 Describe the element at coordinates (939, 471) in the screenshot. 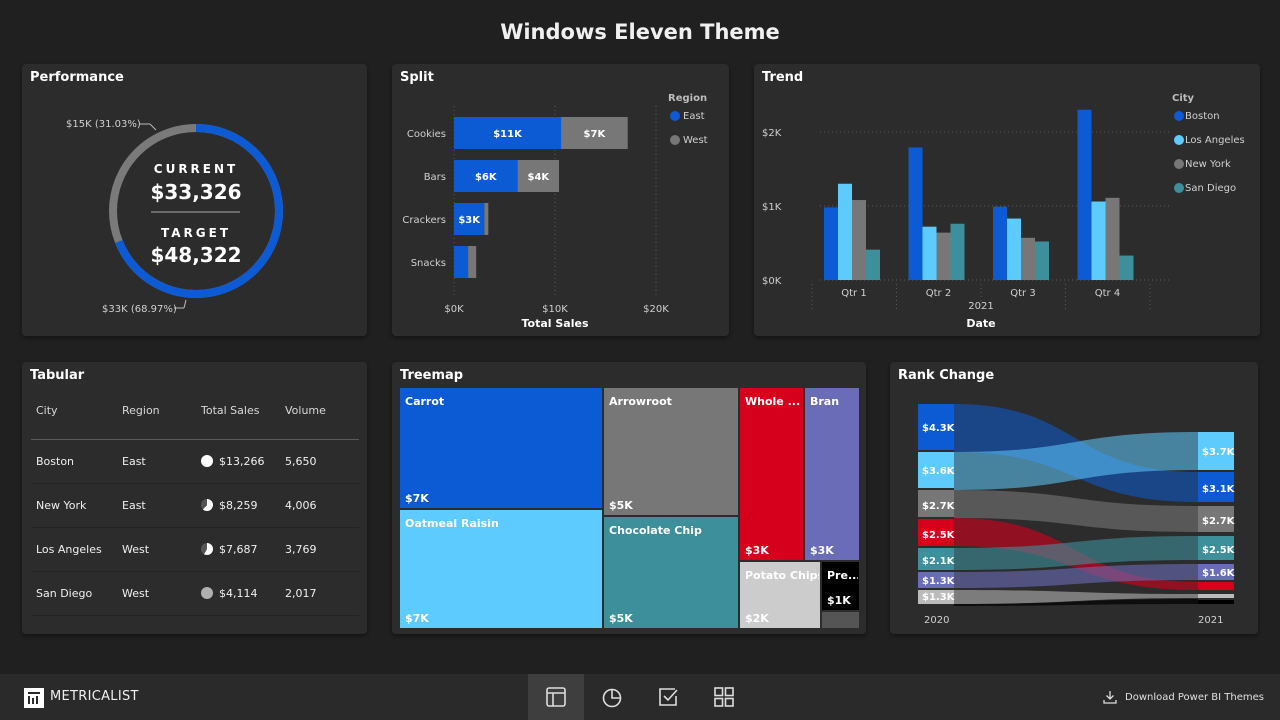

I see `left-label-2: $3.6K` at that location.